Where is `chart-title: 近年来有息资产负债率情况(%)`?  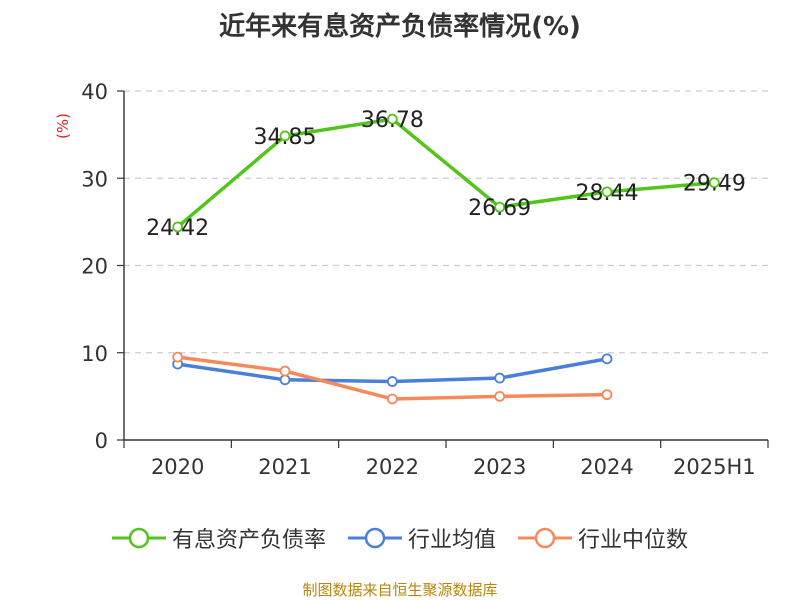 chart-title: 近年来有息资产负债率情况(%) is located at coordinates (400, 27).